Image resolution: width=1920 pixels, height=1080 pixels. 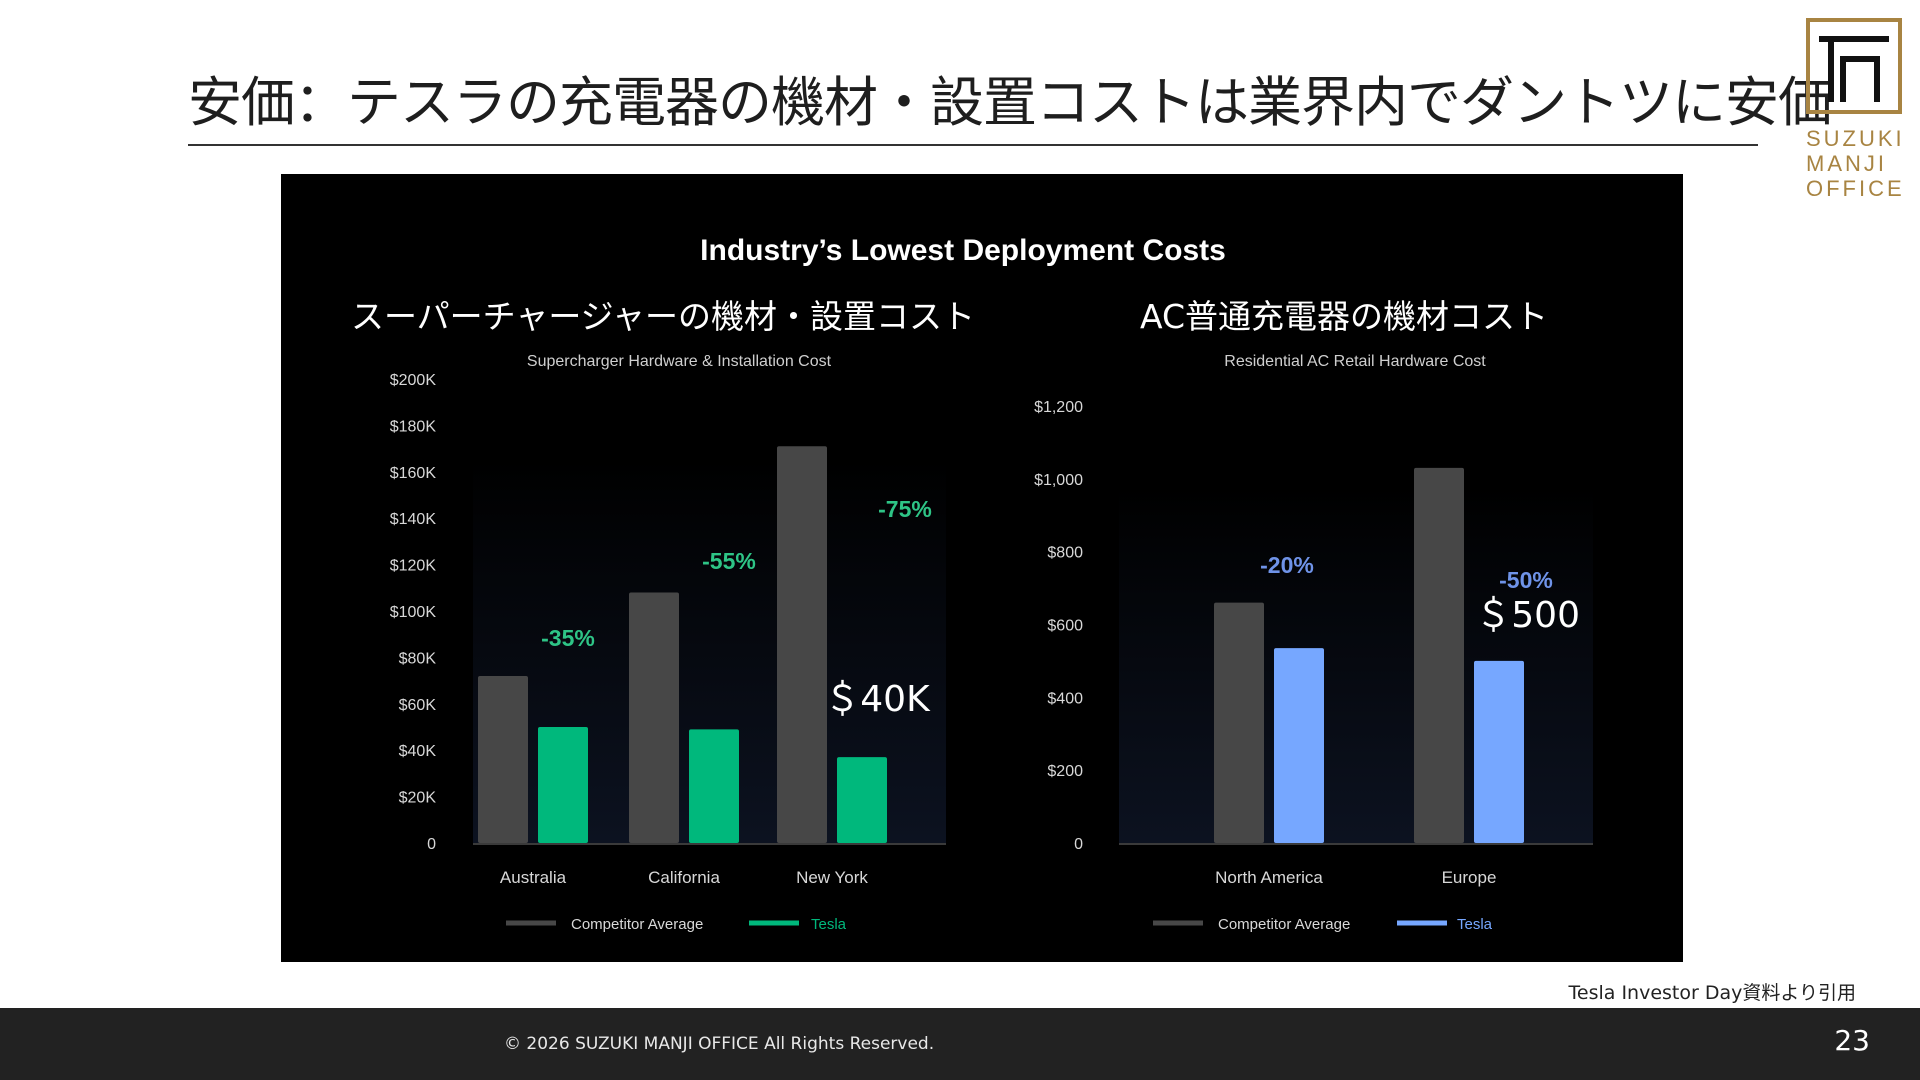 I want to click on x-tick-label: Australia, so click(x=533, y=877).